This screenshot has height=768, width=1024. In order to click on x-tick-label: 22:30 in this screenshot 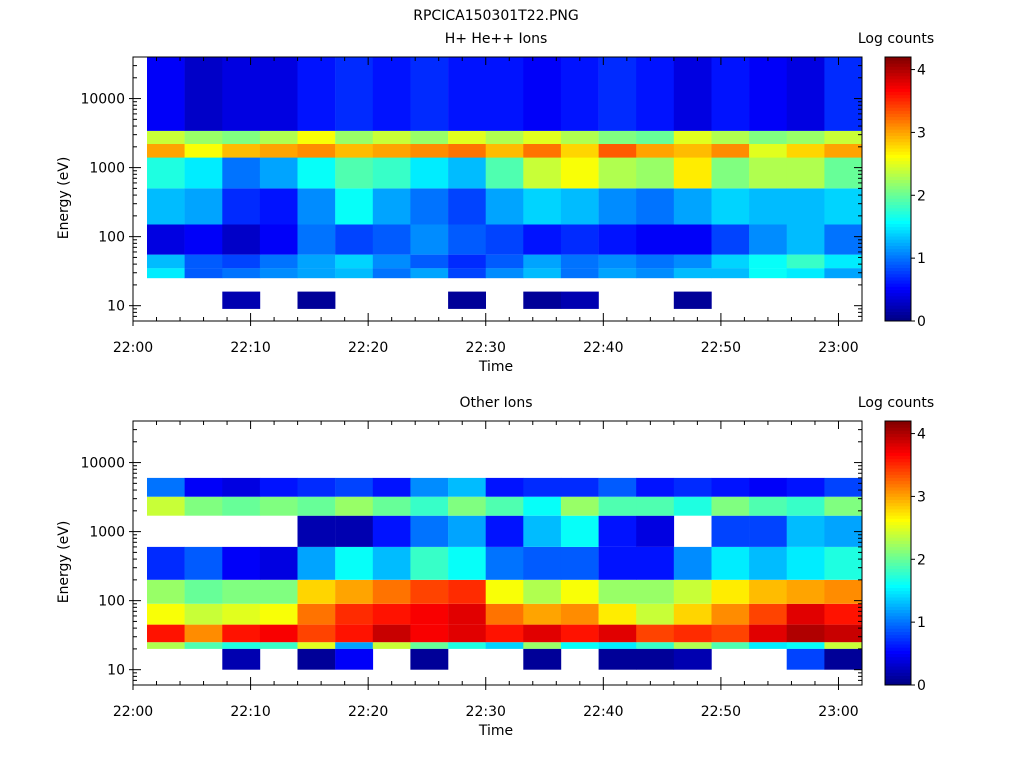, I will do `click(486, 348)`.